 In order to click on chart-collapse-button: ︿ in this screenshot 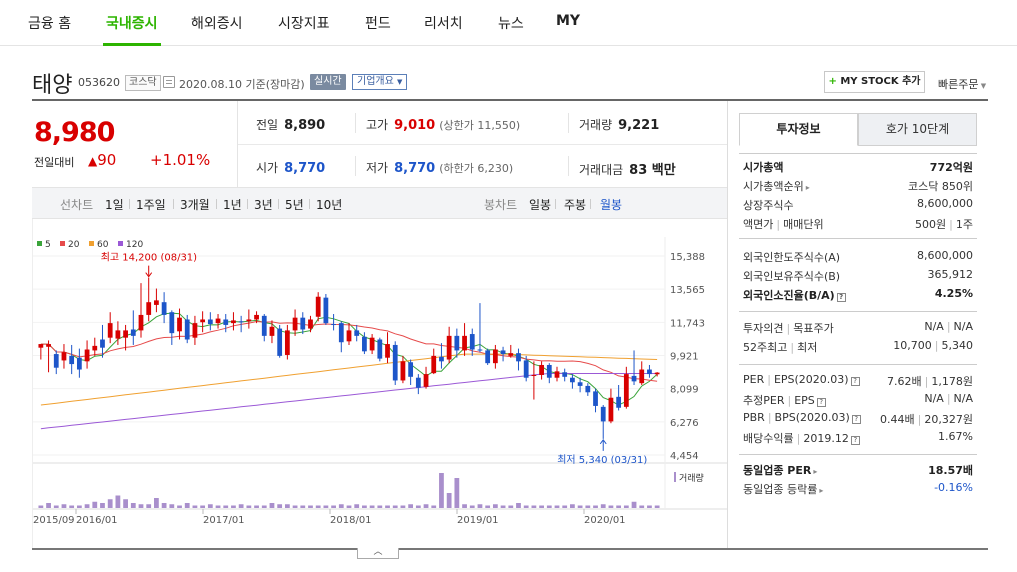, I will do `click(378, 553)`.